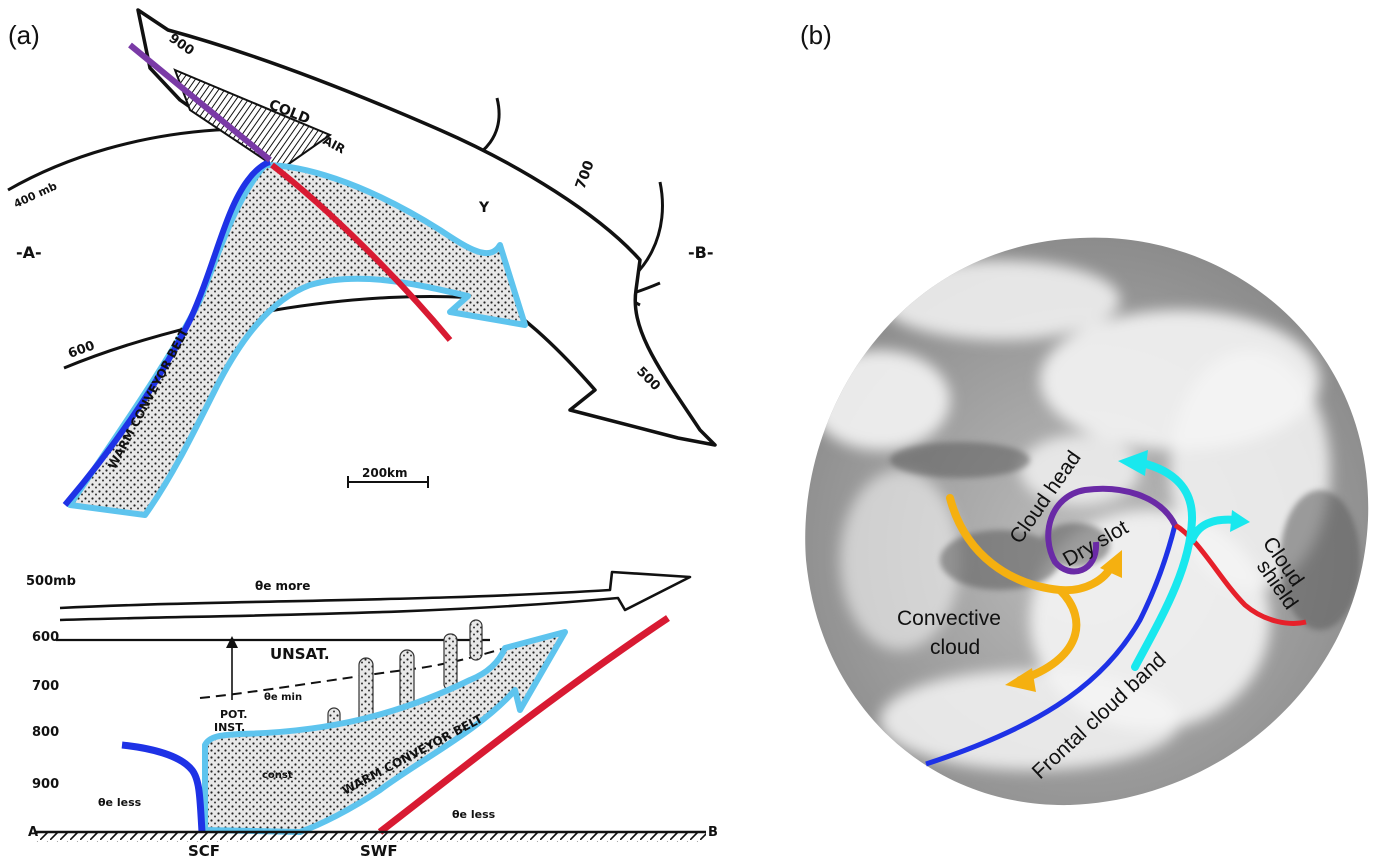  I want to click on warm-front-plan, so click(361, 252).